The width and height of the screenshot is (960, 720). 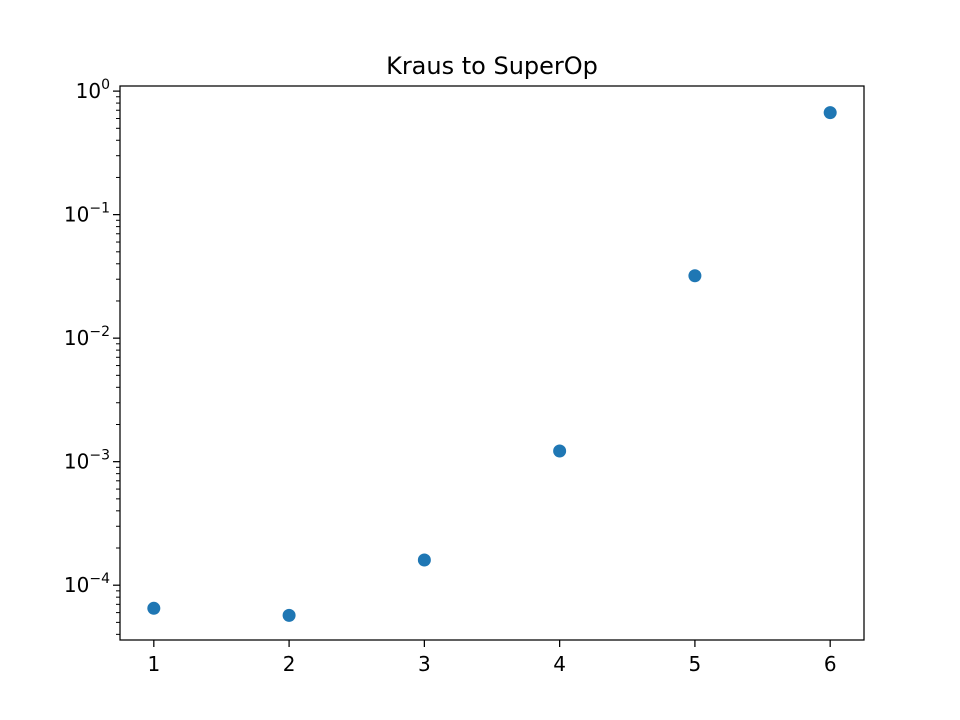 I want to click on y-tick-label: 10⁻¹, so click(x=87, y=214).